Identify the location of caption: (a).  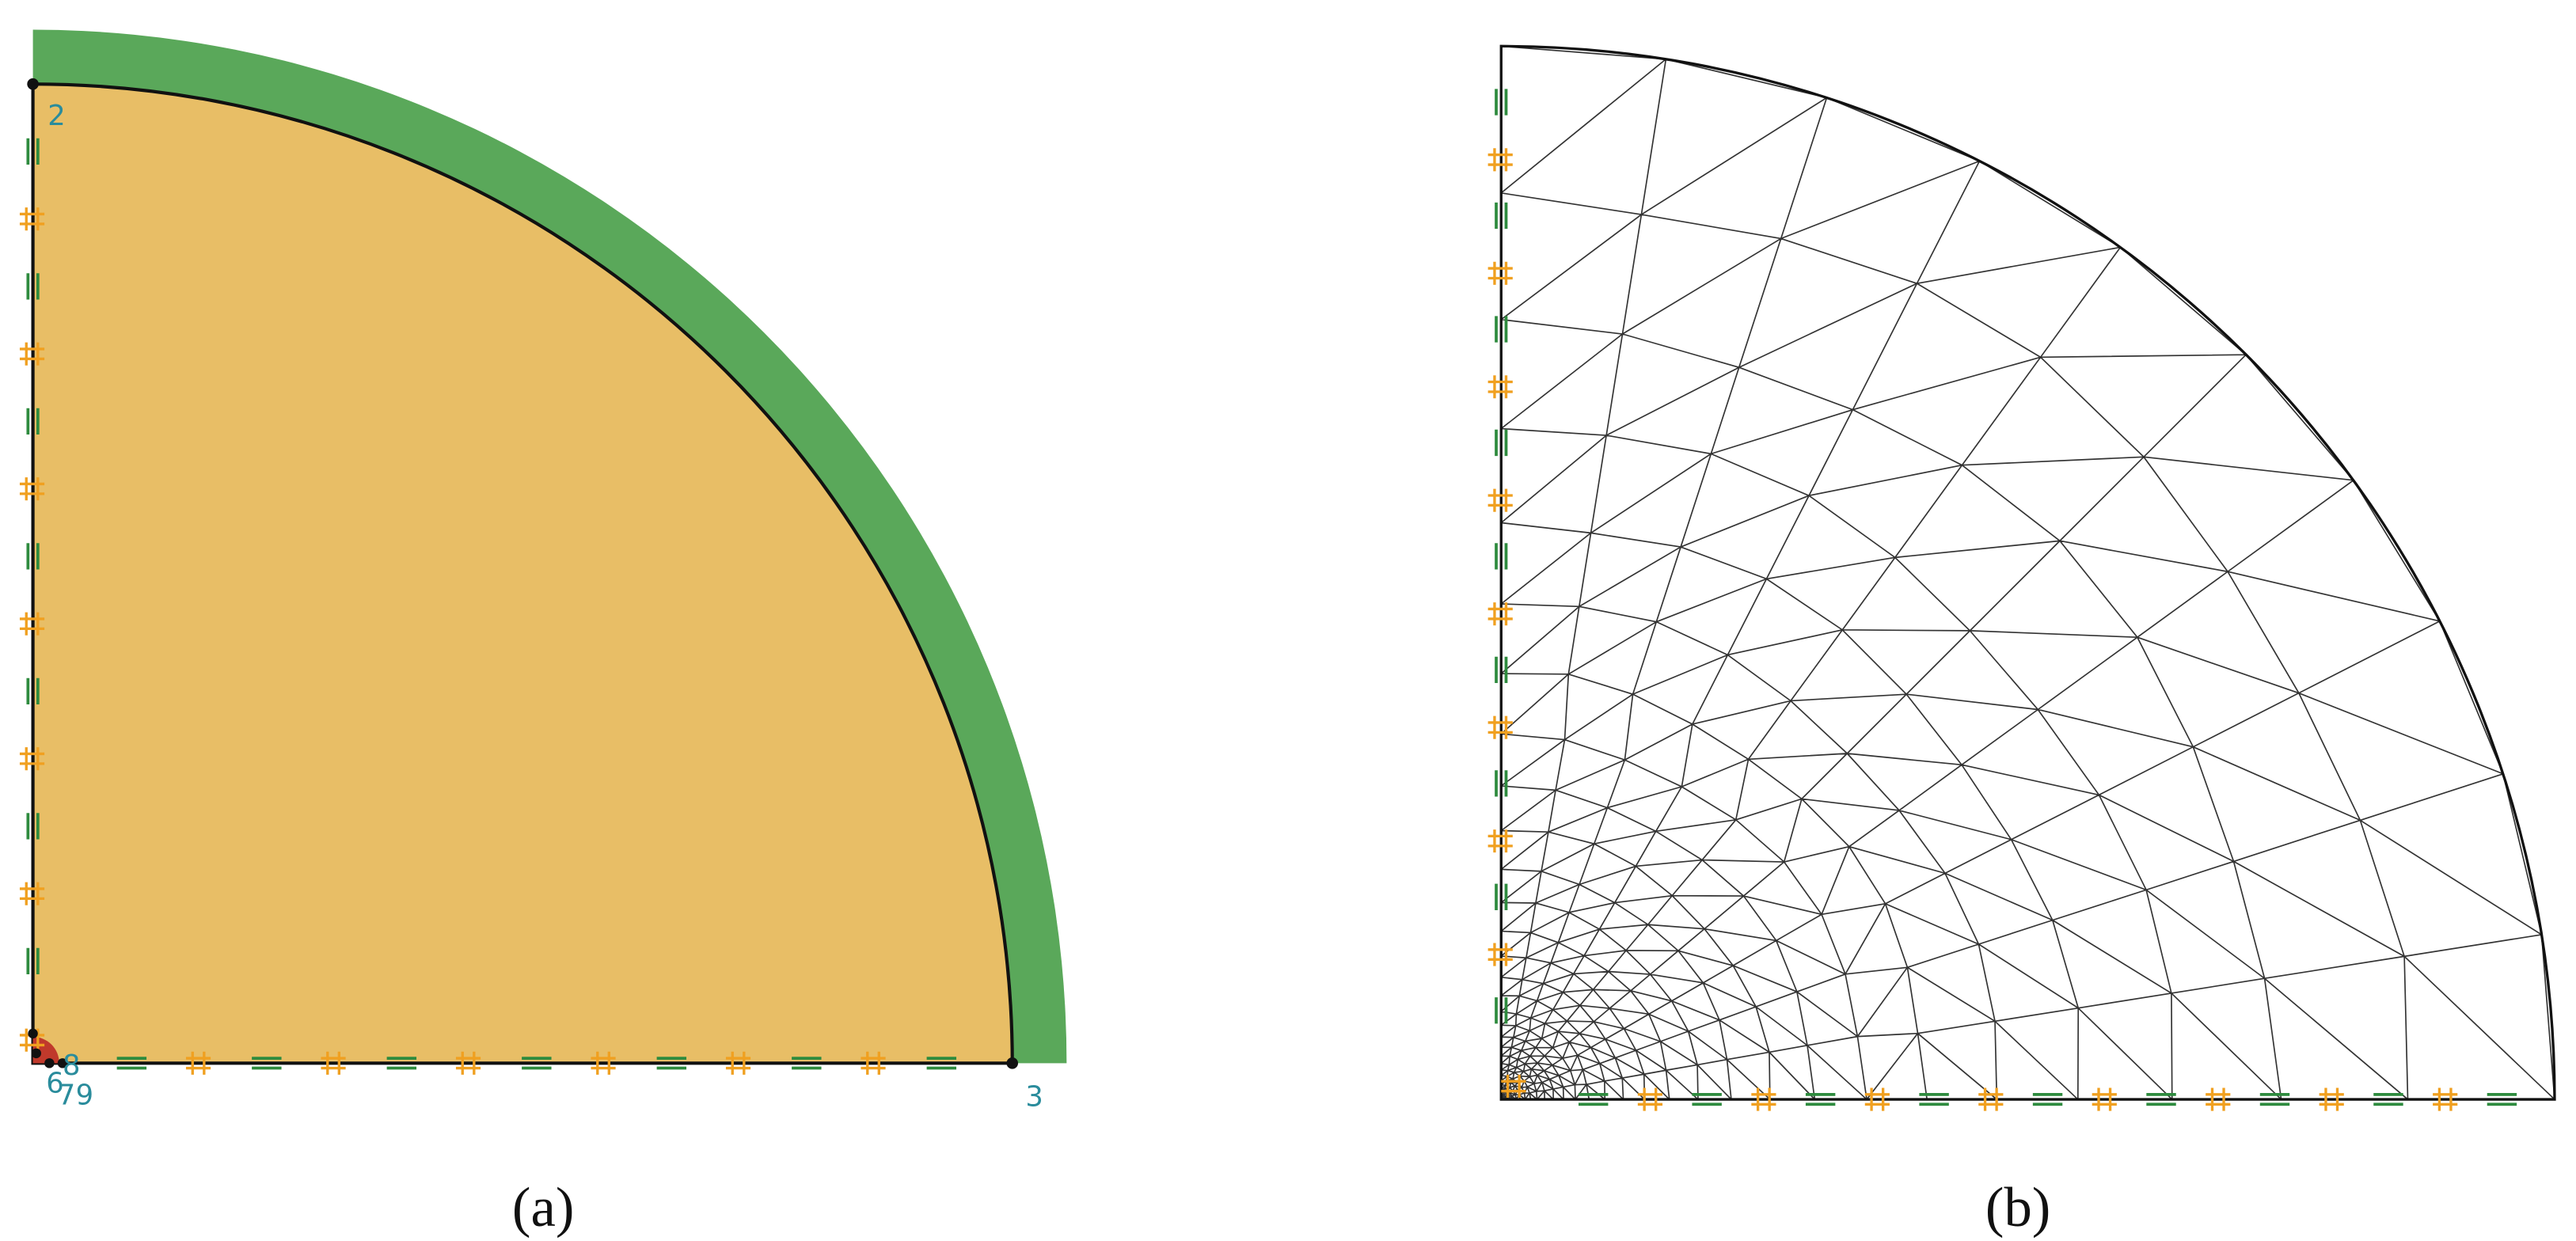
(543, 1208).